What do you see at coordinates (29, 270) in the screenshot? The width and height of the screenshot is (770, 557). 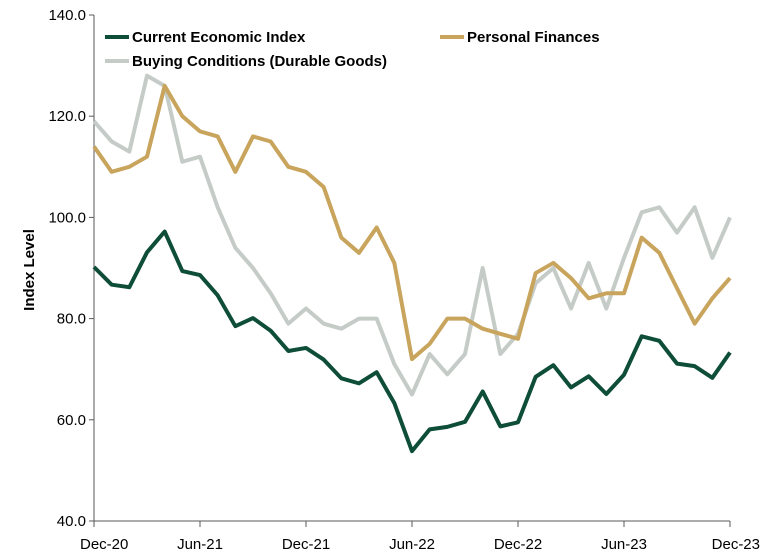 I see `y-axis-title: Index Level` at bounding box center [29, 270].